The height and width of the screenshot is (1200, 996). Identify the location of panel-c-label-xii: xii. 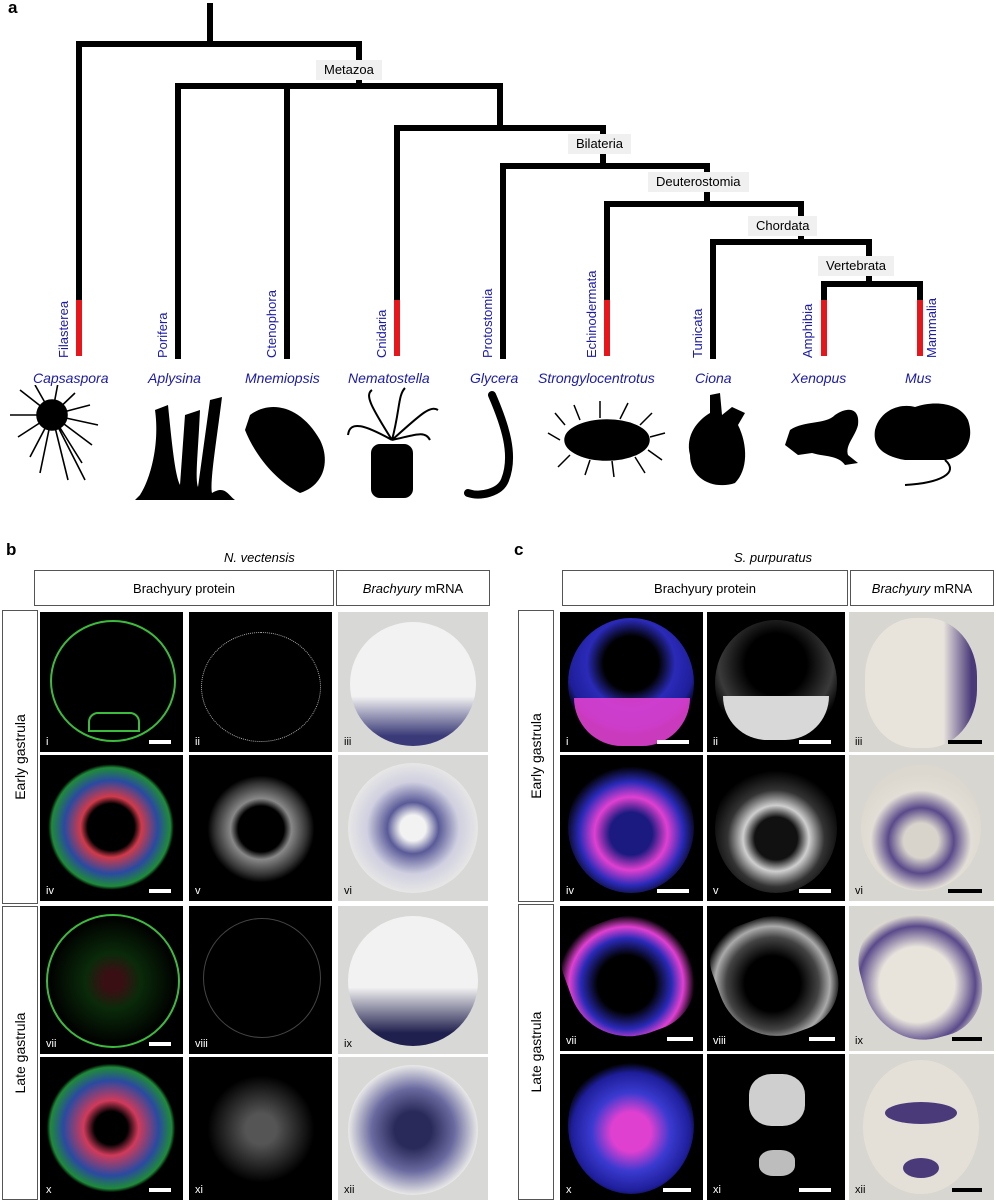
(860, 1190).